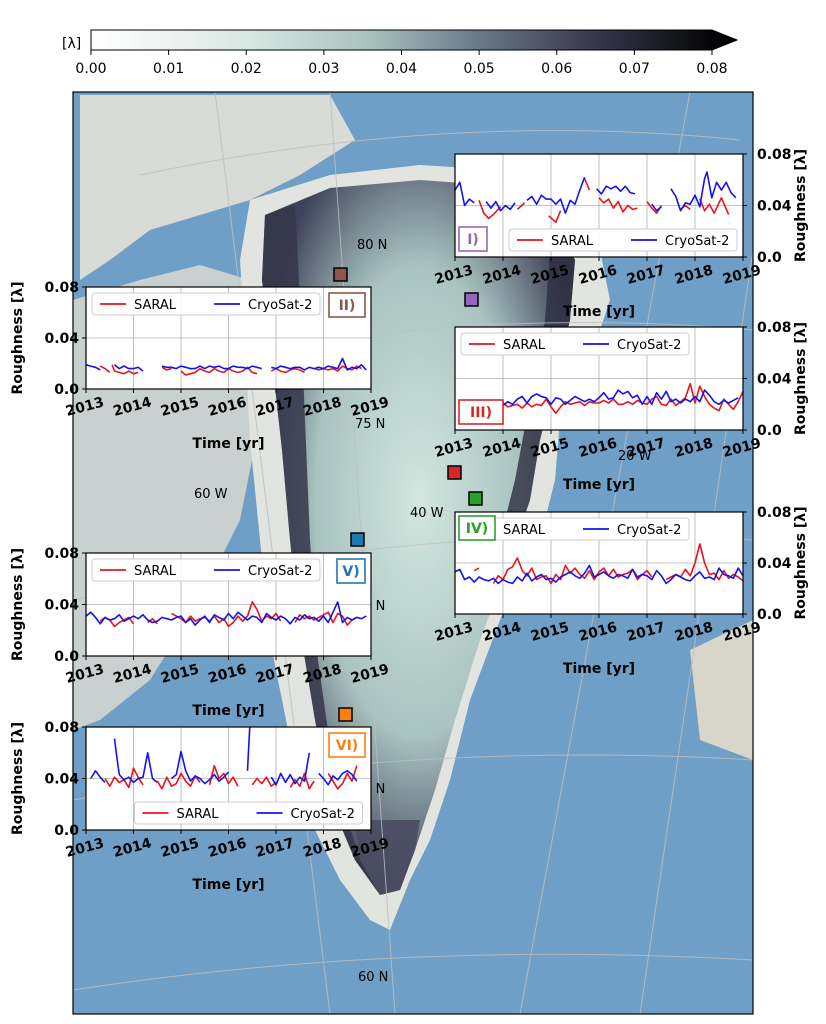  Describe the element at coordinates (345, 714) in the screenshot. I see `location-marker-VI` at that location.